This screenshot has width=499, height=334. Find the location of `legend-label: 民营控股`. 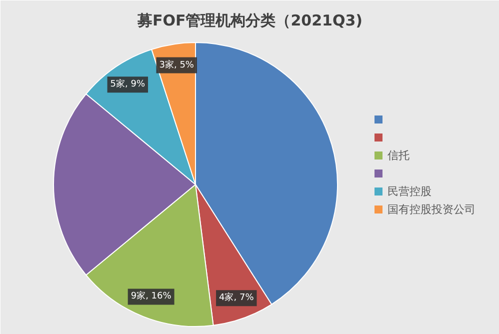

legend-label: 民营控股 is located at coordinates (410, 191).